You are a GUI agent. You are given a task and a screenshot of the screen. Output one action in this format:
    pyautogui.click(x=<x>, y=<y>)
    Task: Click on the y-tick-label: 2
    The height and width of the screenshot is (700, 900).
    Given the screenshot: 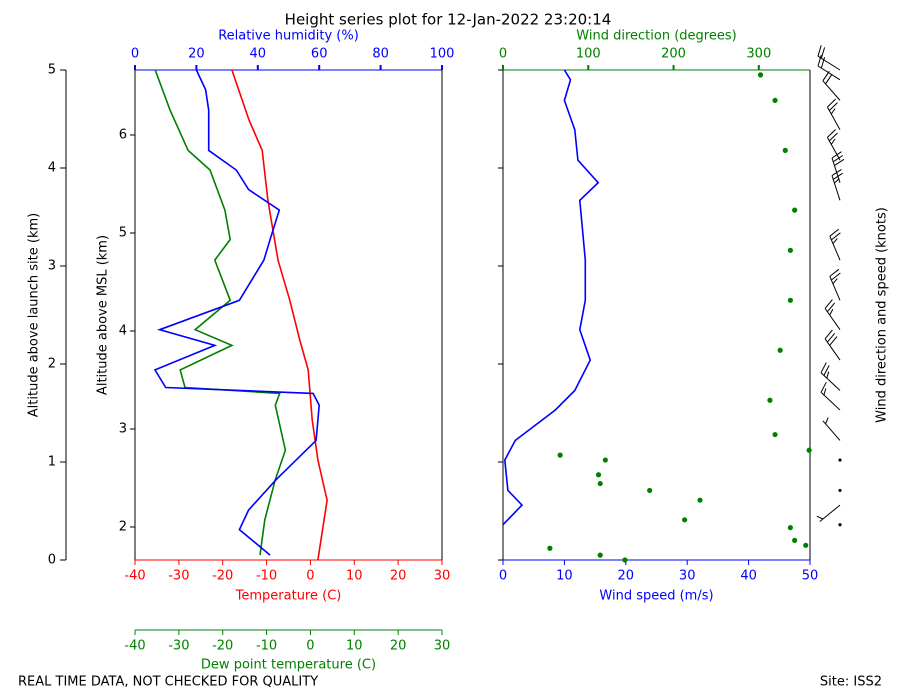 What is the action you would take?
    pyautogui.click(x=52, y=364)
    